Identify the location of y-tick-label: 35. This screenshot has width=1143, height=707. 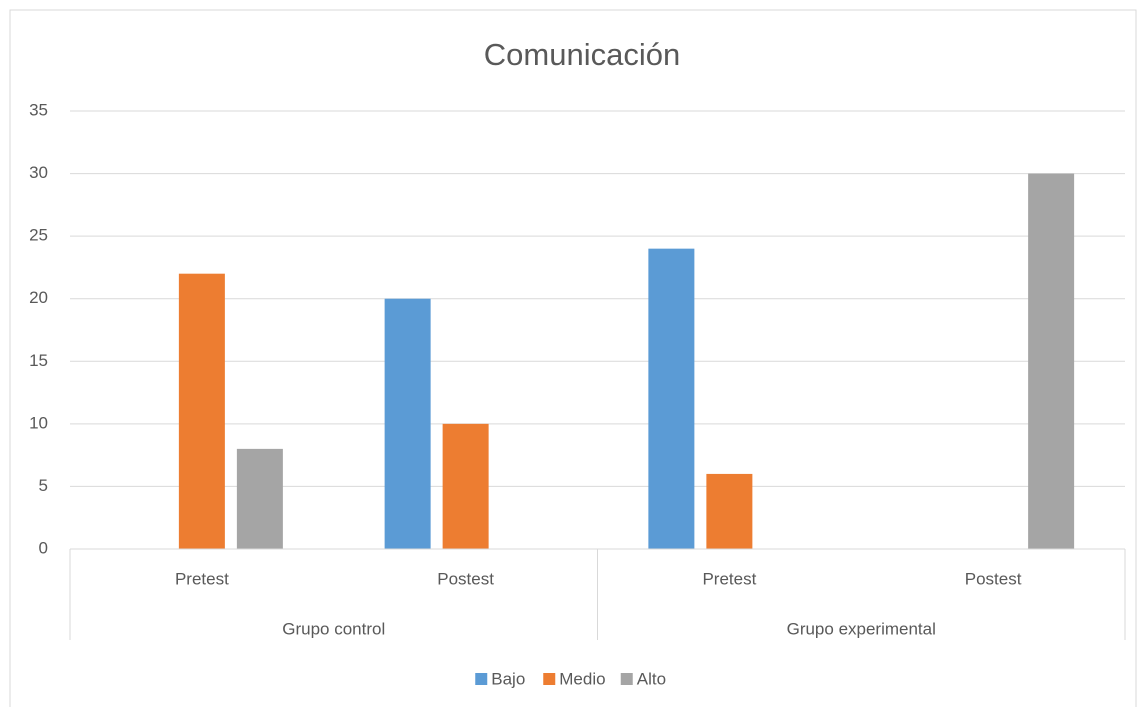
(38, 109).